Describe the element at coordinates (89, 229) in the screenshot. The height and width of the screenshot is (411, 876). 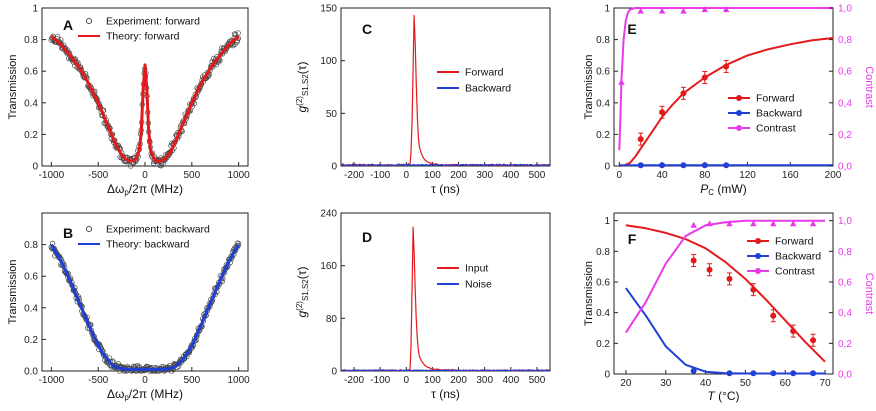
I see `legend-experiment-B-marker` at that location.